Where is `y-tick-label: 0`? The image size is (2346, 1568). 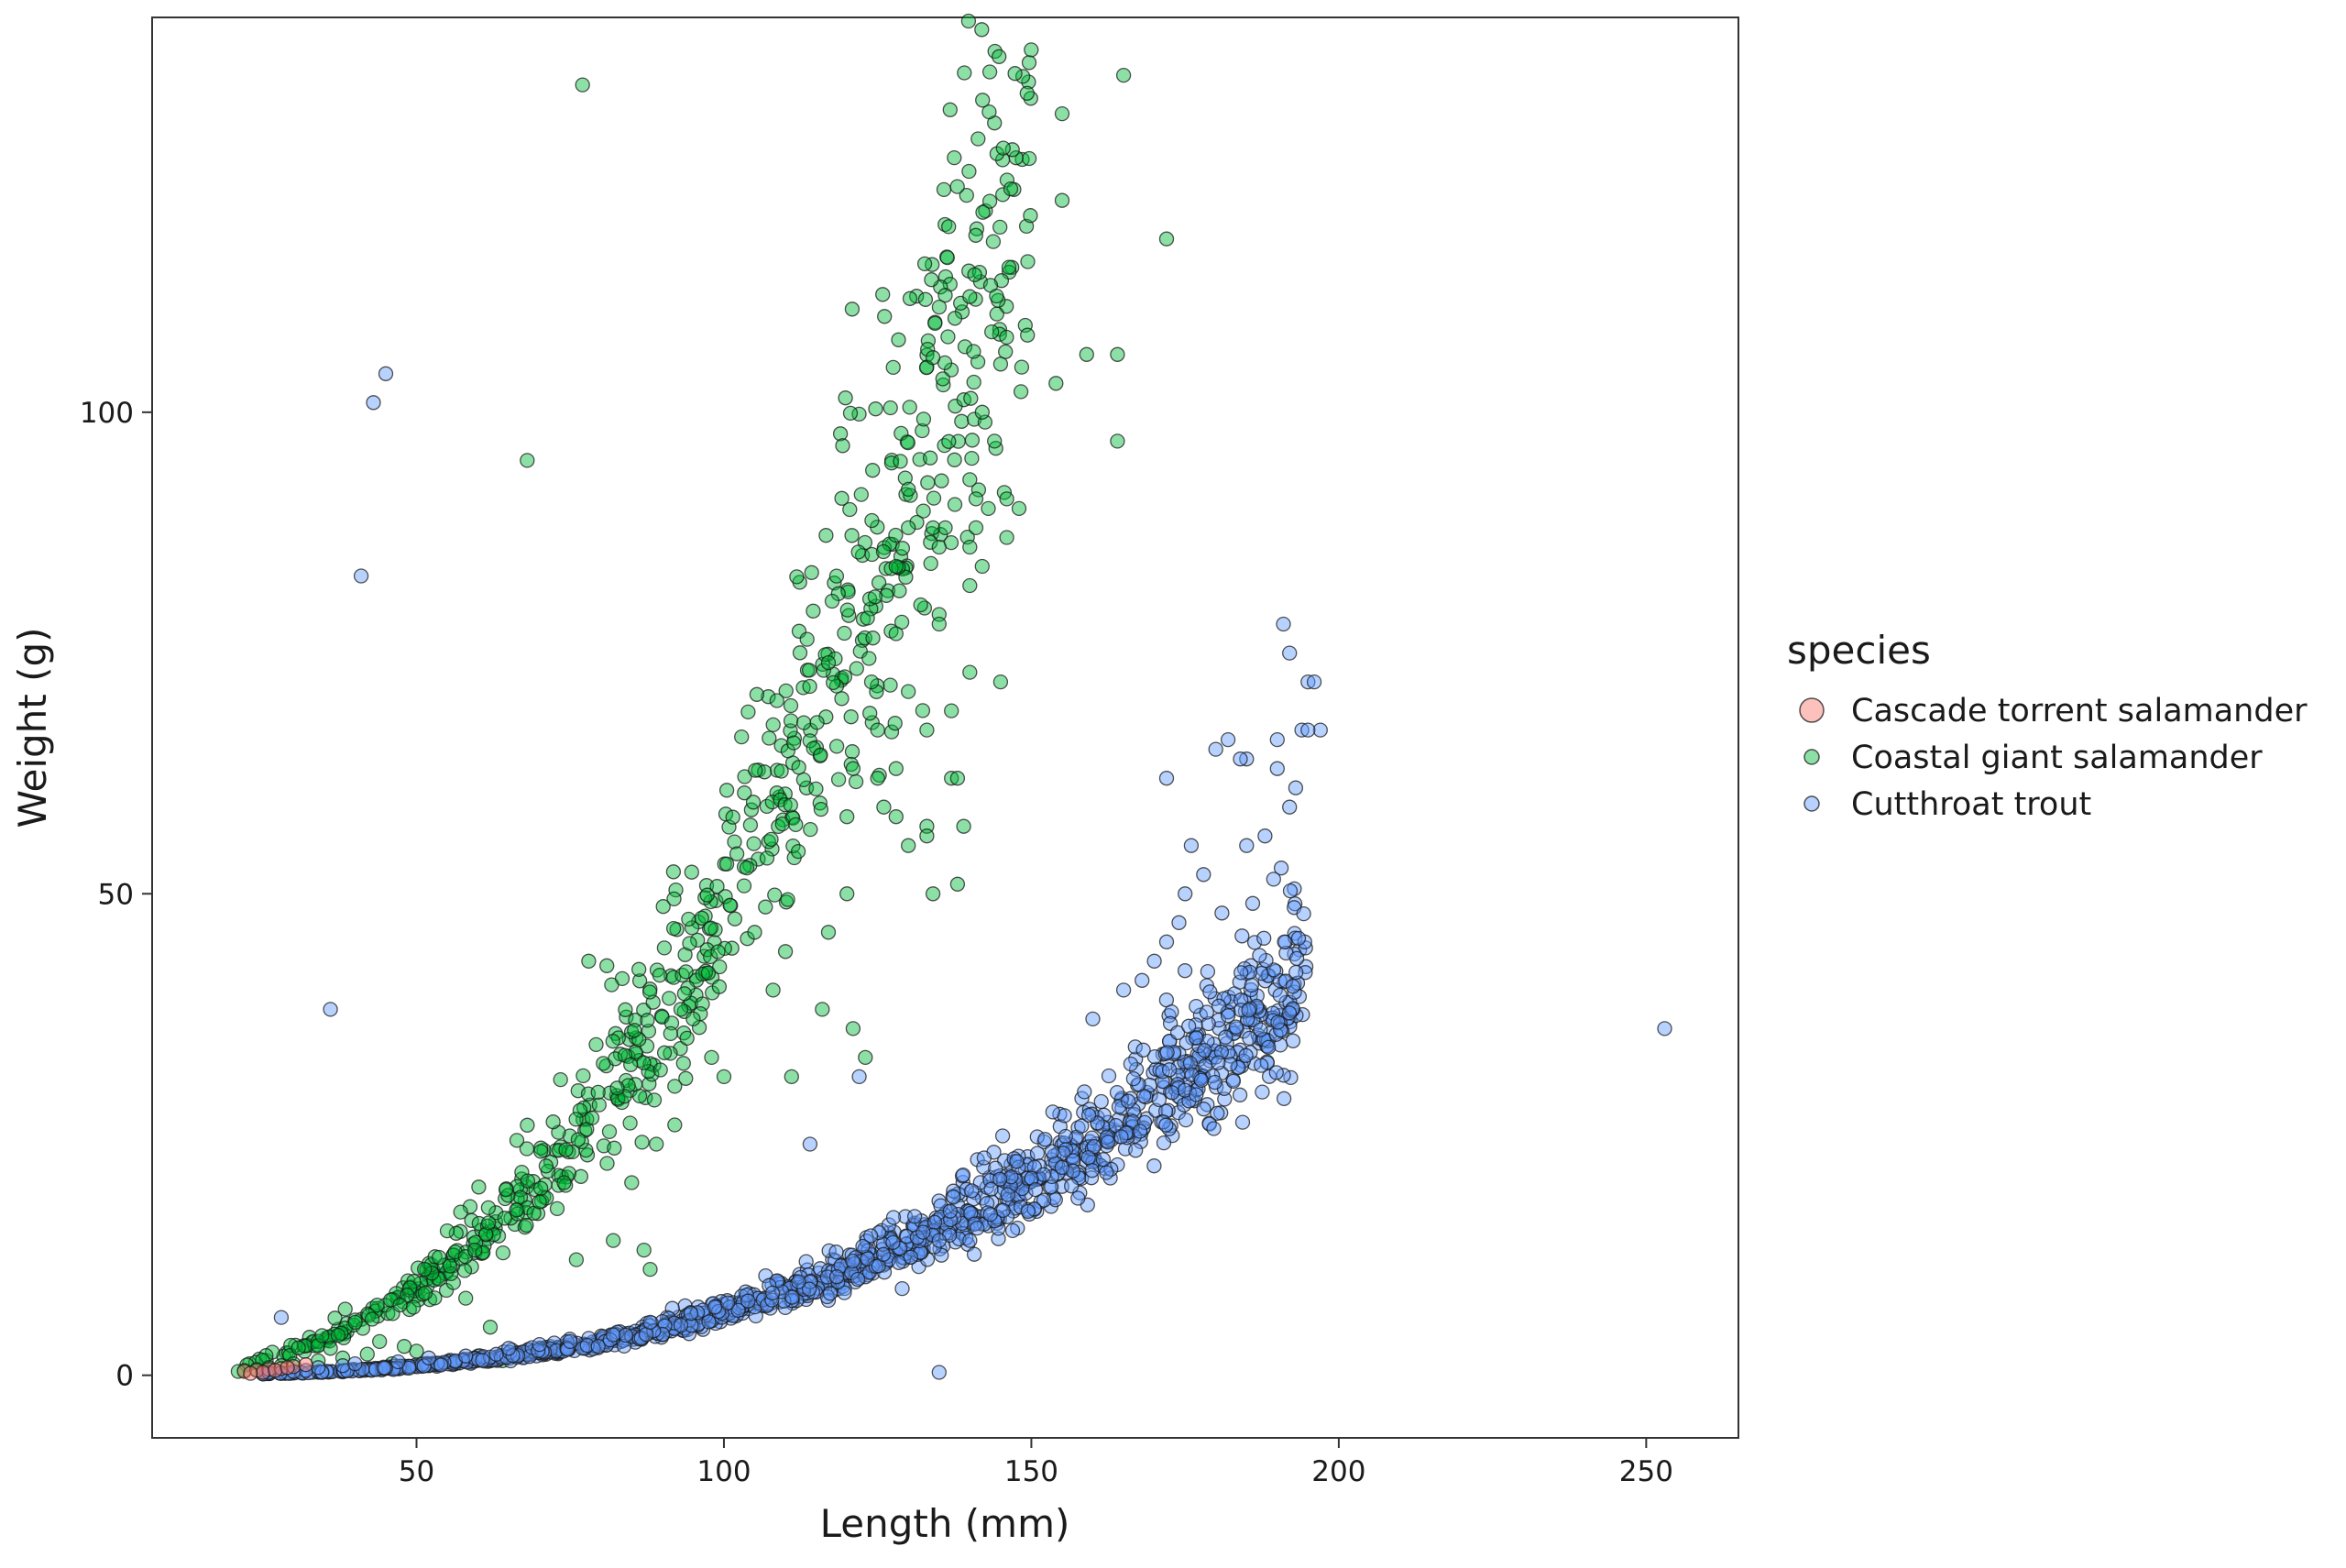 y-tick-label: 0 is located at coordinates (124, 1376).